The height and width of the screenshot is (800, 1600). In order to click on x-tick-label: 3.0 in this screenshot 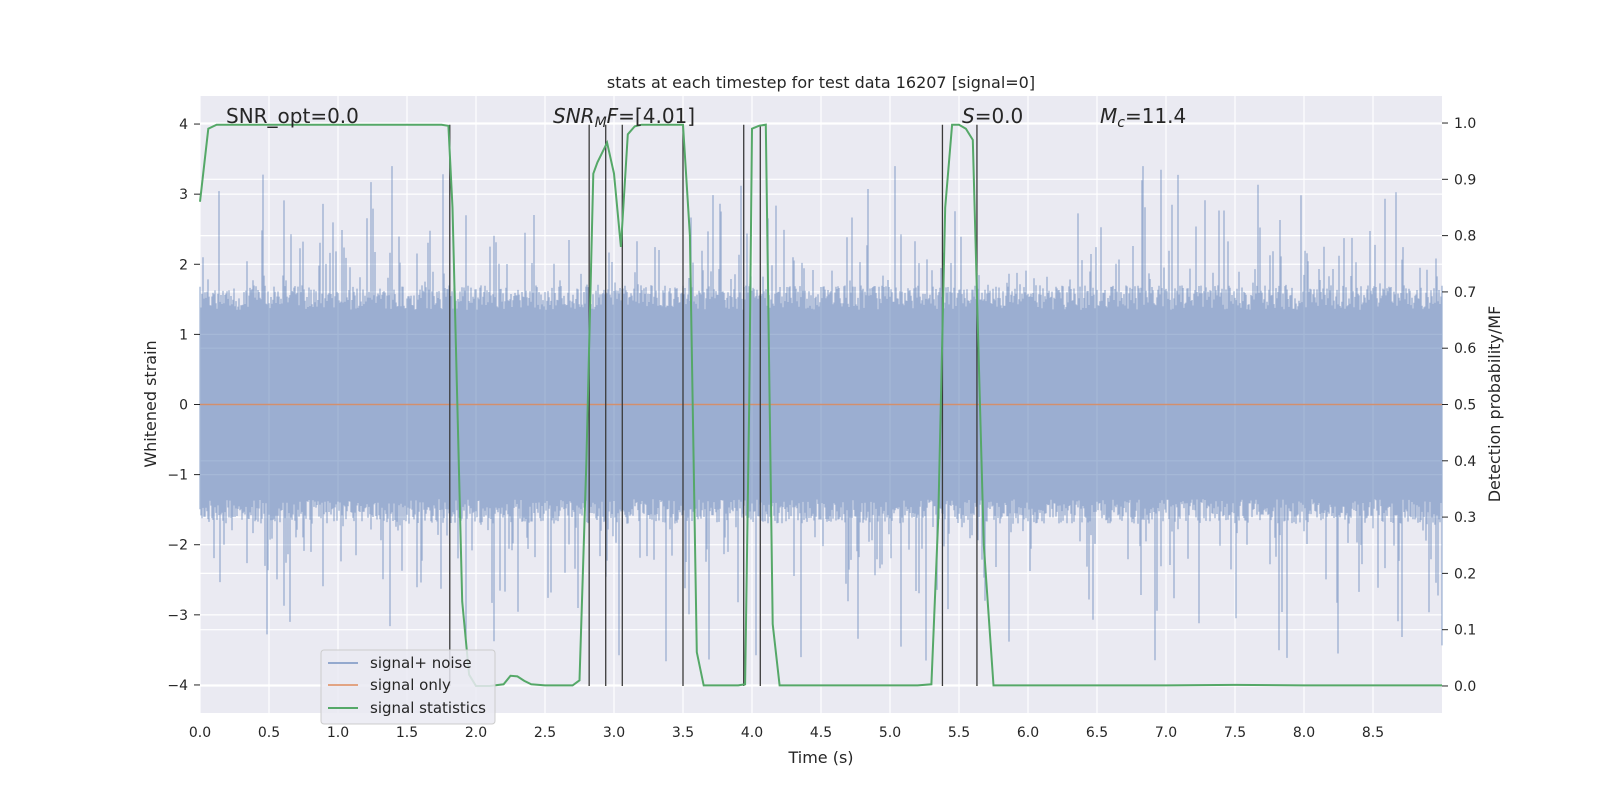, I will do `click(614, 733)`.